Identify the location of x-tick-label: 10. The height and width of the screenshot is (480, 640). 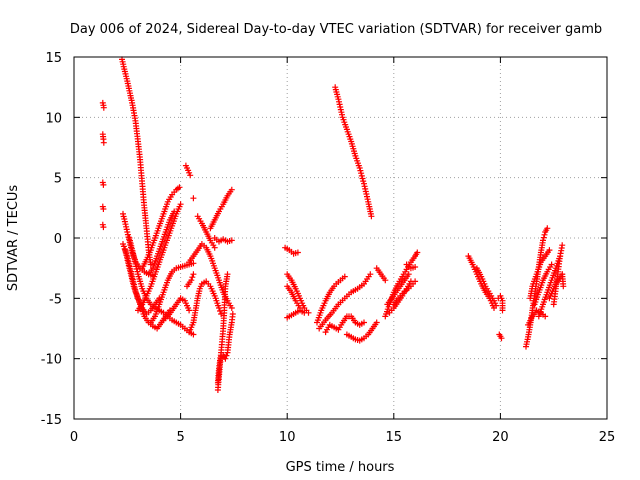
(287, 437).